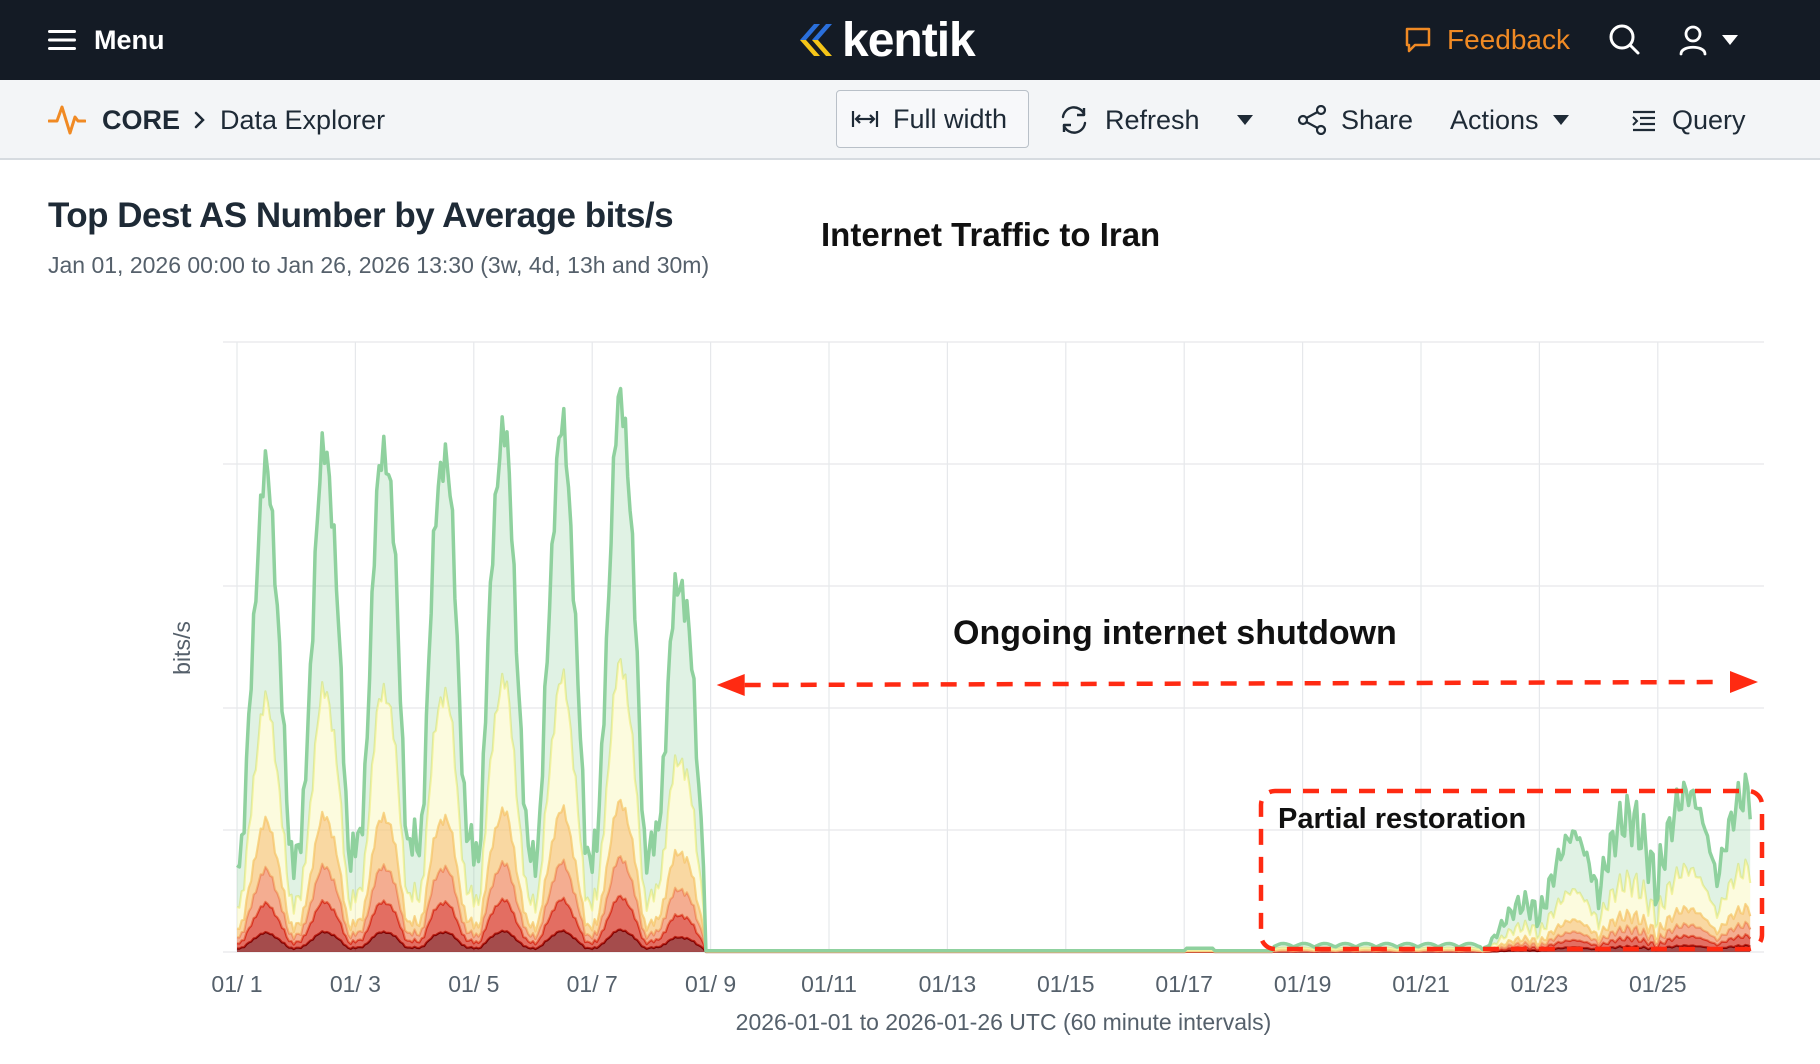  What do you see at coordinates (67, 120) in the screenshot?
I see `pulse-icon` at bounding box center [67, 120].